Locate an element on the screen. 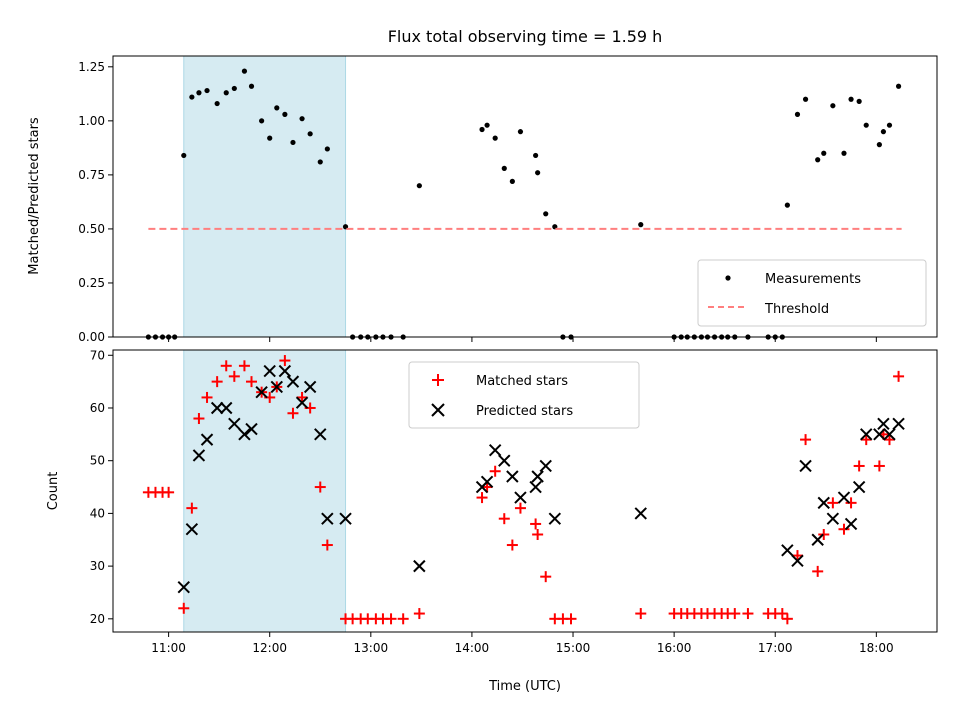 The width and height of the screenshot is (960, 724). y-tick-label: 40 is located at coordinates (97, 513).